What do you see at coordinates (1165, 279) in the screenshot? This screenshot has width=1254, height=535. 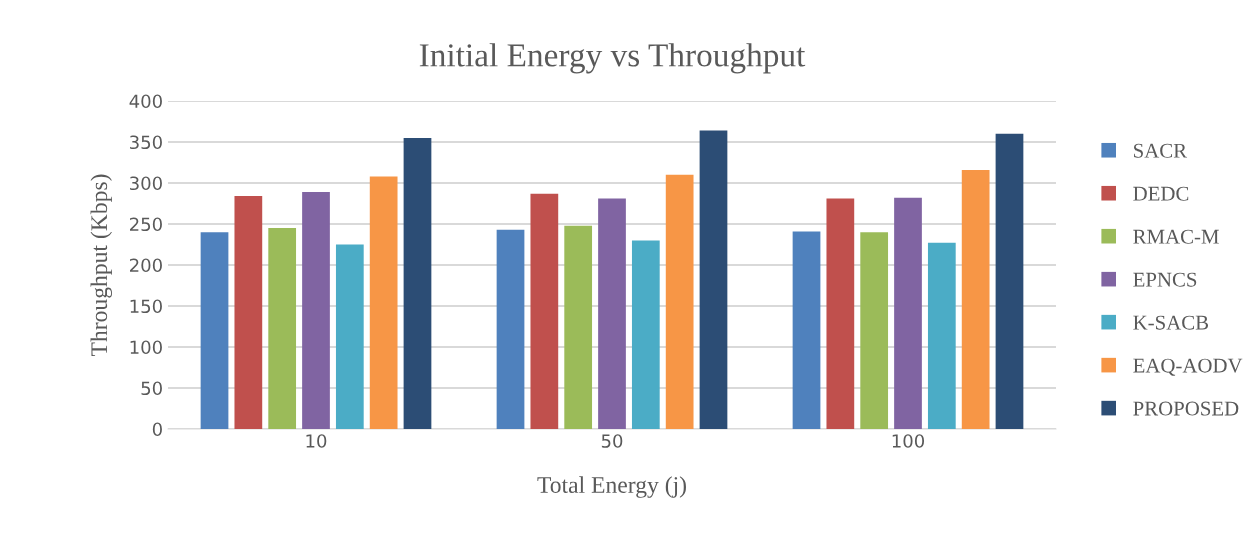 I see `legend-label: EPNCS` at bounding box center [1165, 279].